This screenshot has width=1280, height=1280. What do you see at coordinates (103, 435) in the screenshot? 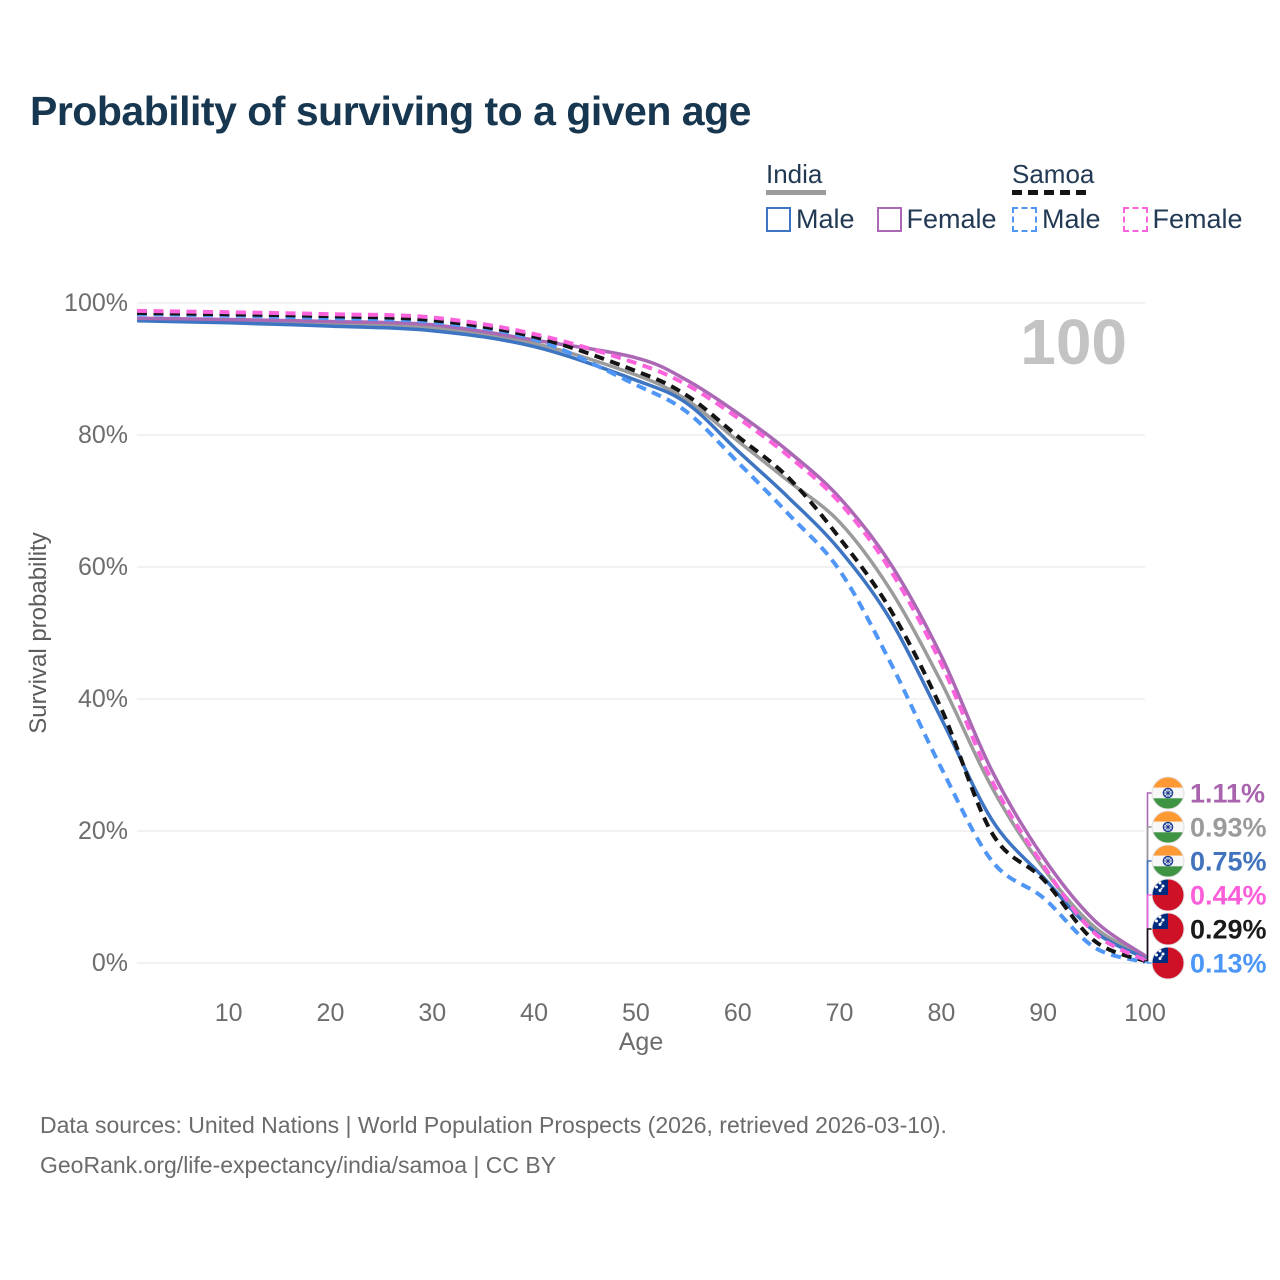
I see `y-tick-label: 80%` at bounding box center [103, 435].